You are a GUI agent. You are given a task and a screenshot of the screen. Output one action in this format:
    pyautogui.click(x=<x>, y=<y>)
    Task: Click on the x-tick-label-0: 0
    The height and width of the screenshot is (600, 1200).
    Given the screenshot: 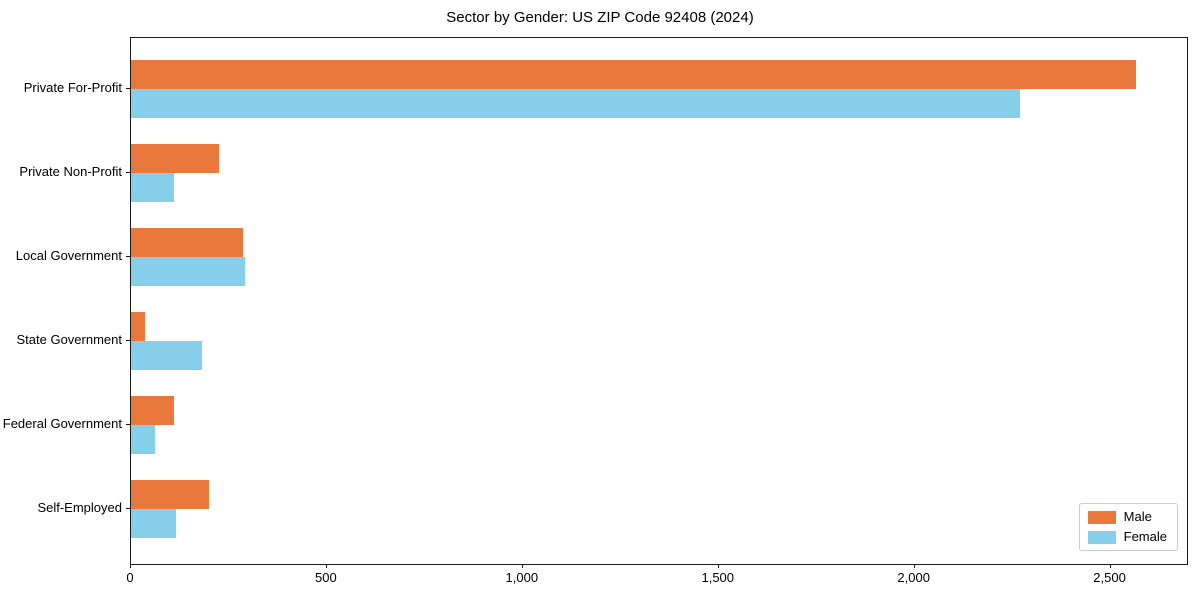 What is the action you would take?
    pyautogui.click(x=130, y=577)
    